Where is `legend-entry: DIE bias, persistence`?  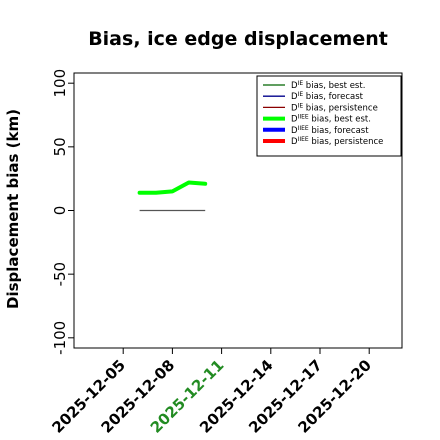
legend-entry: DIE bias, persistence is located at coordinates (334, 107).